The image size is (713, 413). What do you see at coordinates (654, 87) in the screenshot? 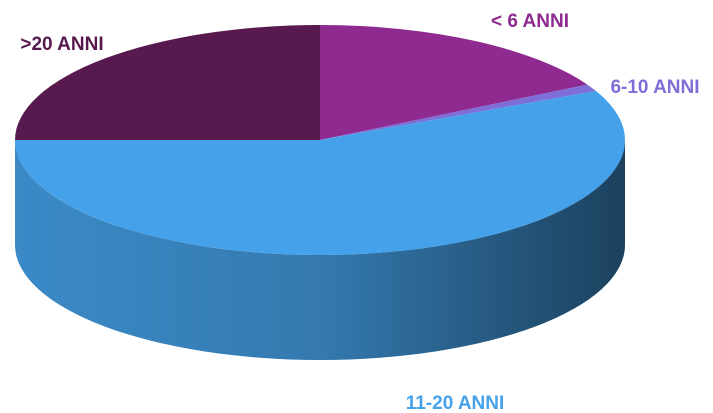
I see `slice-label: 6-10 ANNI` at bounding box center [654, 87].